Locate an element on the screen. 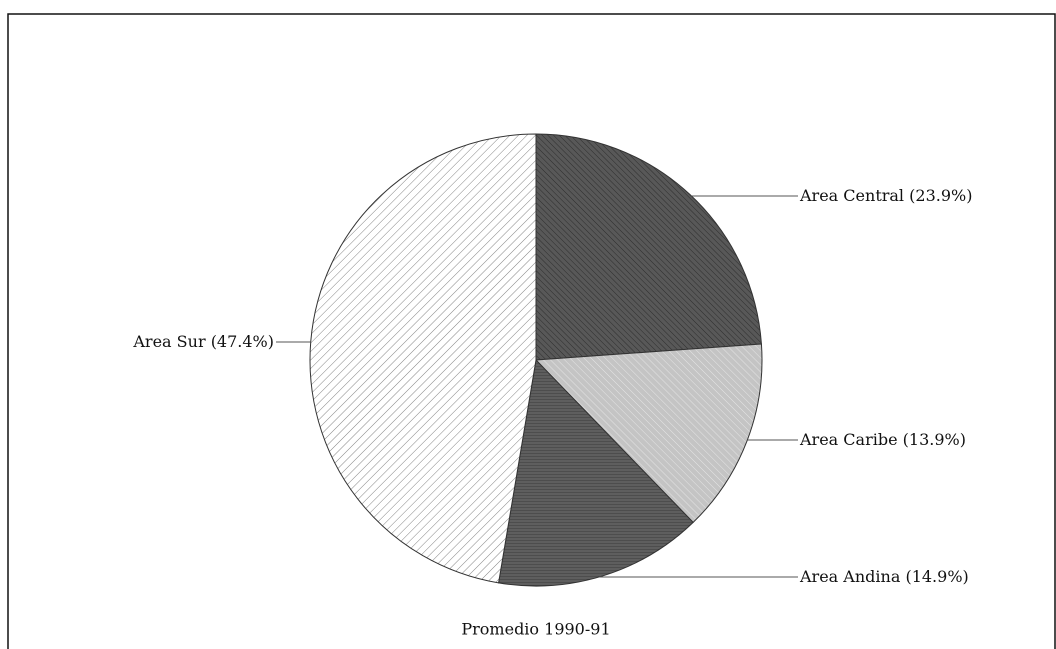  slice-value: (13.9%) is located at coordinates (934, 439).